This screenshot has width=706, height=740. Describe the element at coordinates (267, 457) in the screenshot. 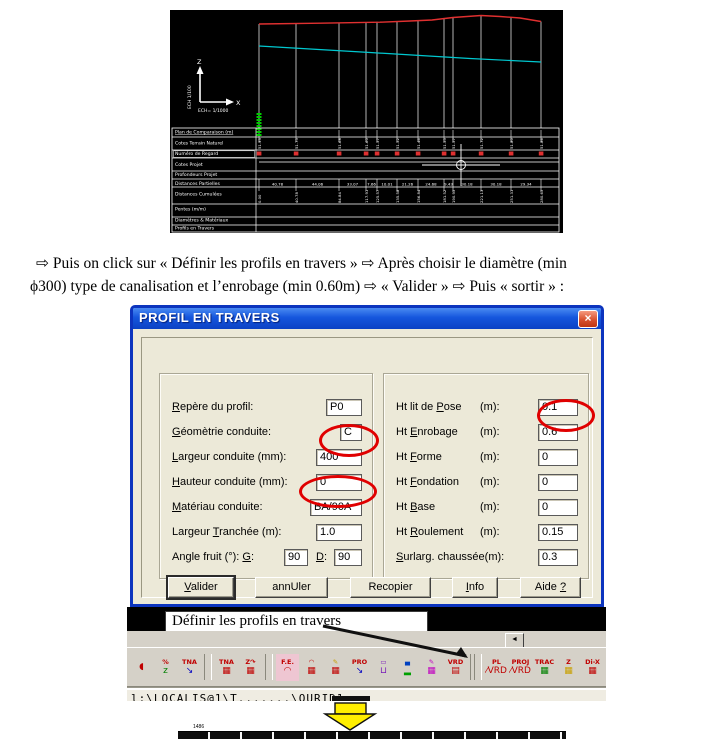

I see `field-row: Largeur conduite (mm): 400` at that location.